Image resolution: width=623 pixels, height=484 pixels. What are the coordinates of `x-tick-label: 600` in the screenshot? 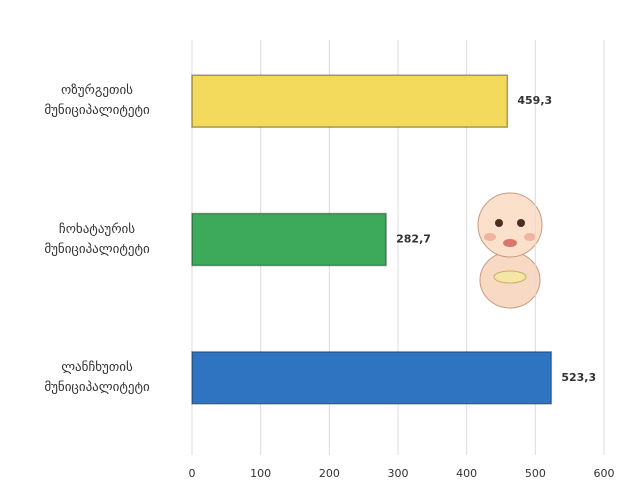 It's located at (604, 473).